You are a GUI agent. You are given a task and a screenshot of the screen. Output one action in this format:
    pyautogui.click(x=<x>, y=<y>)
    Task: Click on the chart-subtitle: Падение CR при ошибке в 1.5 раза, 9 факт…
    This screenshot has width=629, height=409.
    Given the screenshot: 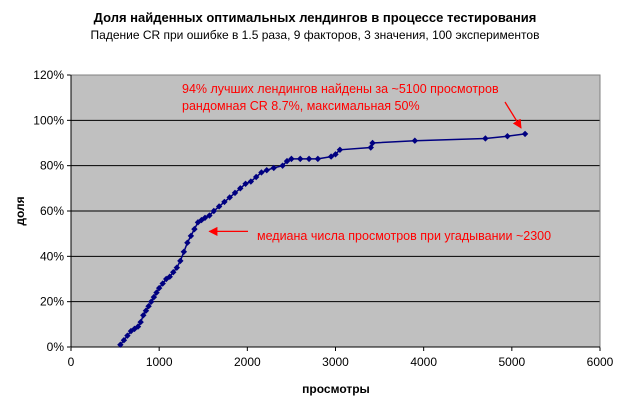 What is the action you would take?
    pyautogui.click(x=315, y=35)
    